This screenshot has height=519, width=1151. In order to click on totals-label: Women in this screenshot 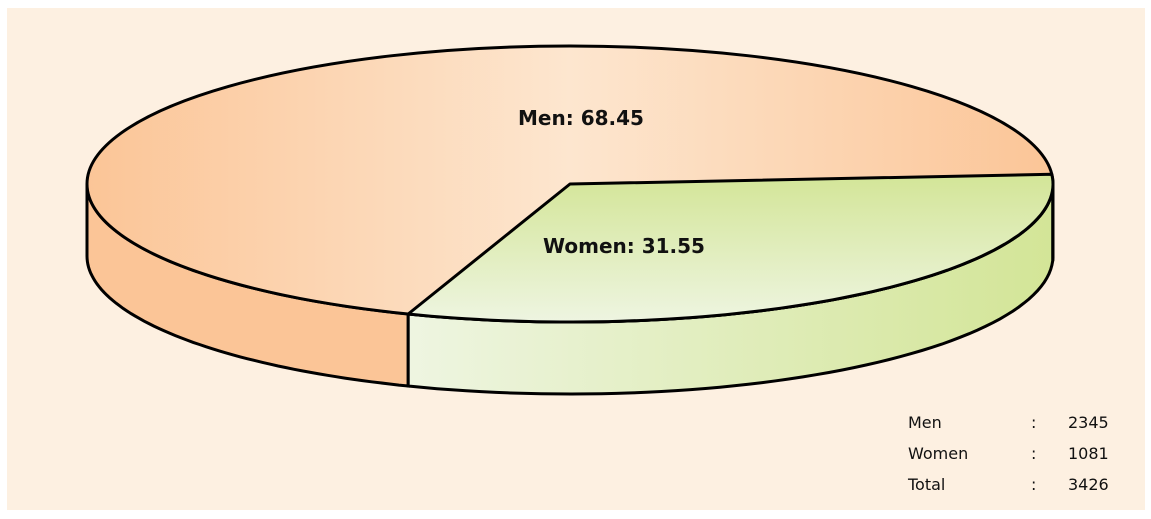, I will do `click(938, 453)`.